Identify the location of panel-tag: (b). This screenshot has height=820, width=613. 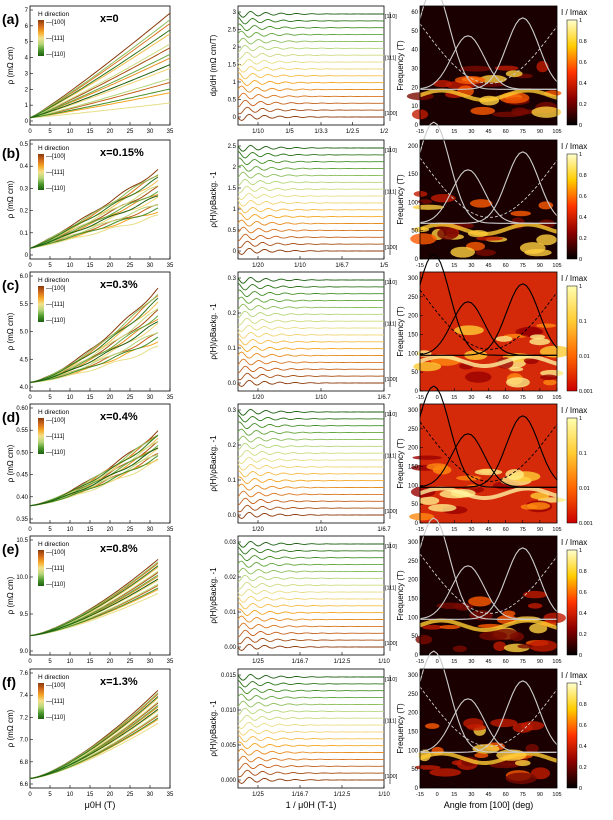
(11, 153).